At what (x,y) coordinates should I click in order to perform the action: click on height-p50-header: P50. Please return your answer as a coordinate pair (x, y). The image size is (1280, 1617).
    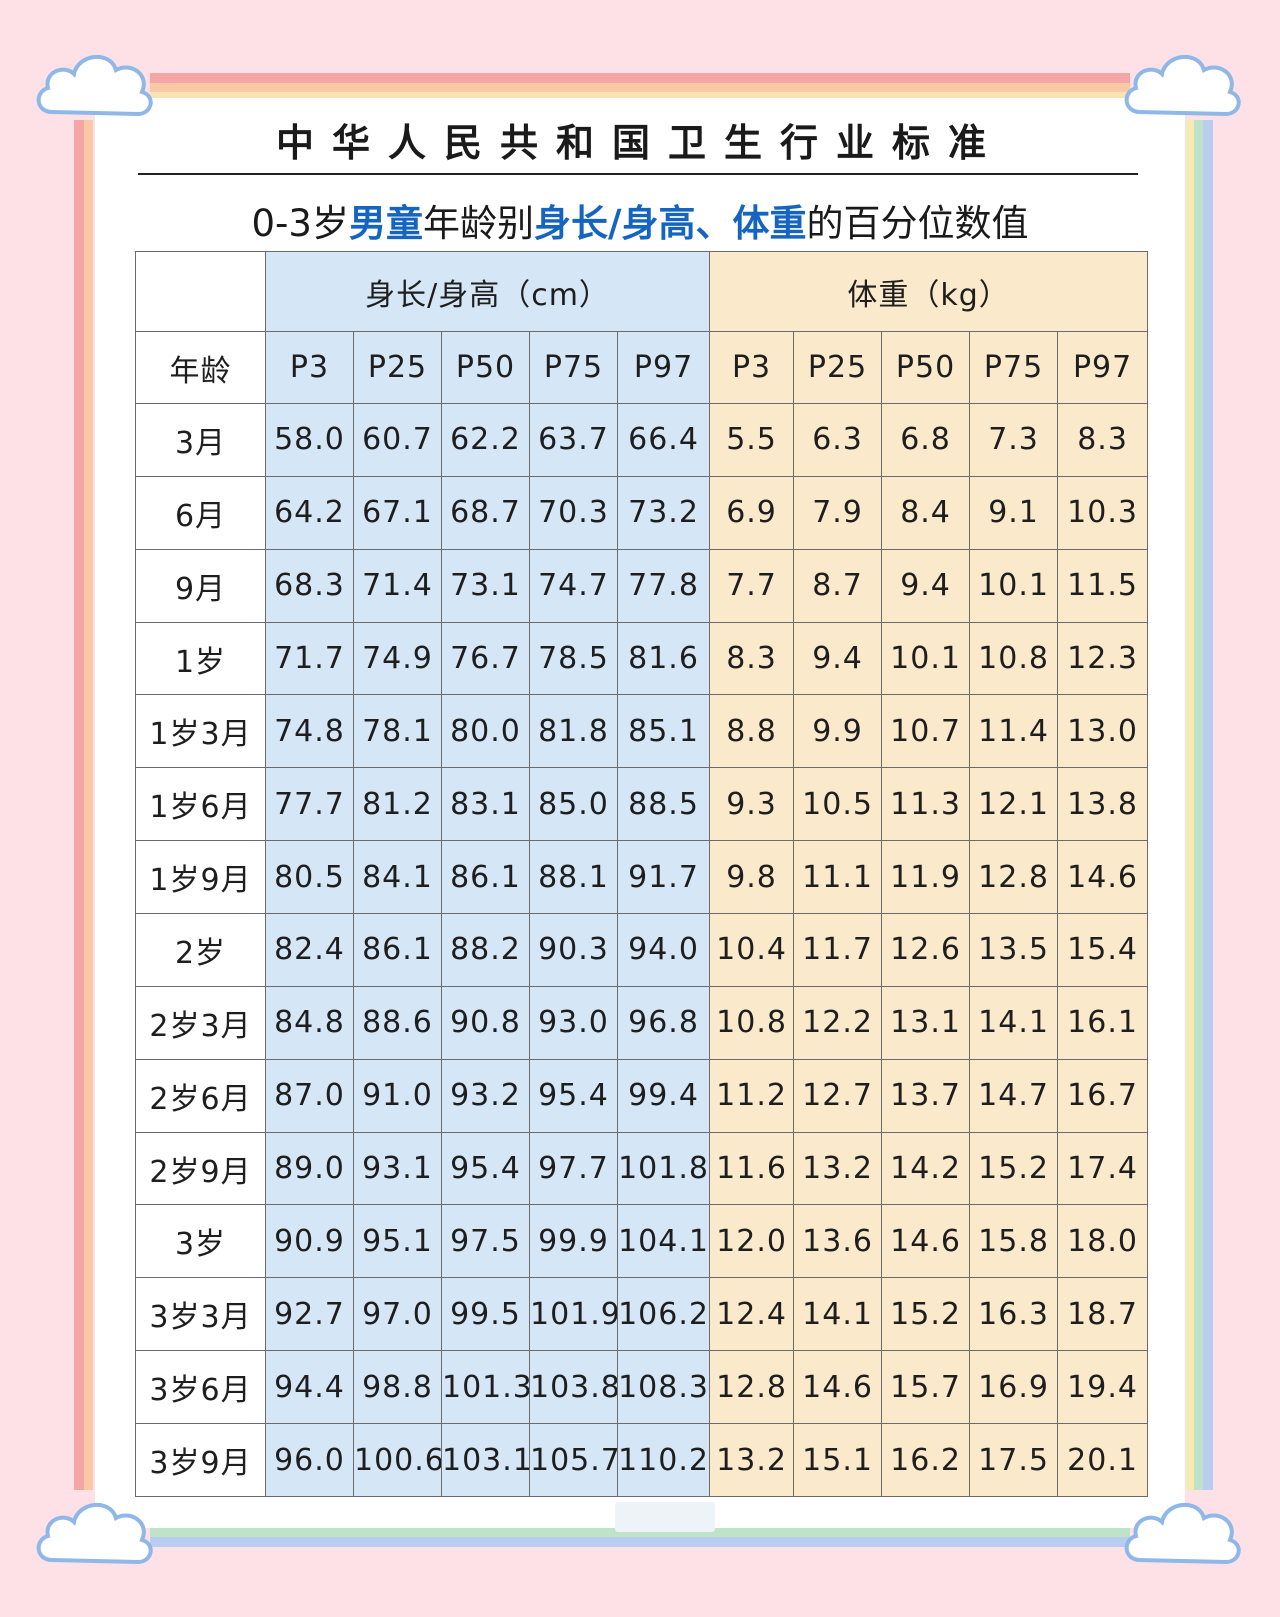
    Looking at the image, I should click on (485, 367).